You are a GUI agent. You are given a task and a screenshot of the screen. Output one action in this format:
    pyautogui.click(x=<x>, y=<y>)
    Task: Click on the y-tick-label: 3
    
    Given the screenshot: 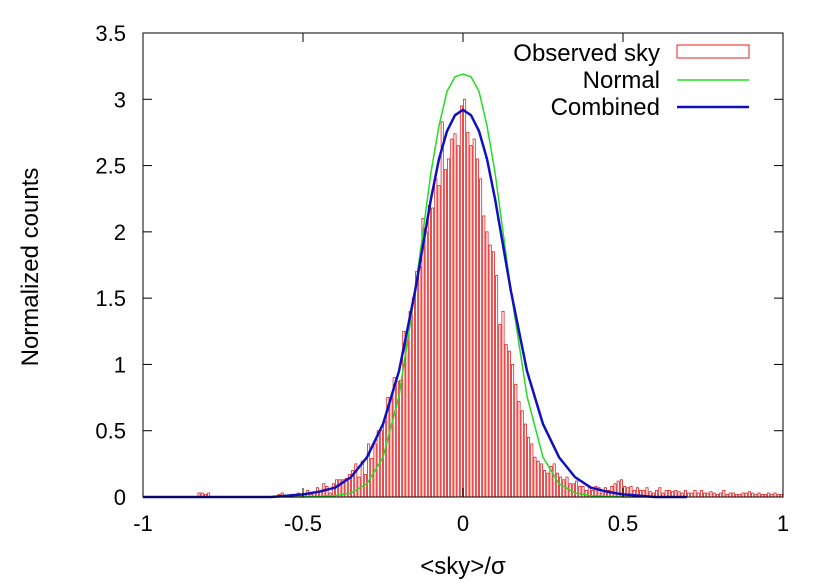 What is the action you would take?
    pyautogui.click(x=120, y=99)
    